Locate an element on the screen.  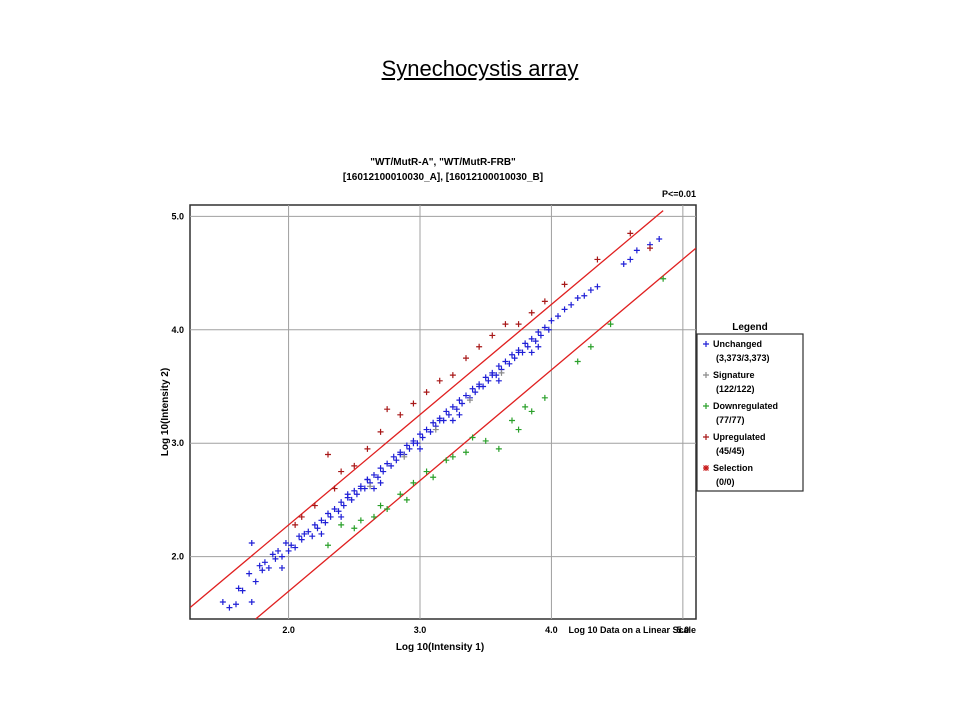
y-tick-label: 3.0 is located at coordinates (177, 443).